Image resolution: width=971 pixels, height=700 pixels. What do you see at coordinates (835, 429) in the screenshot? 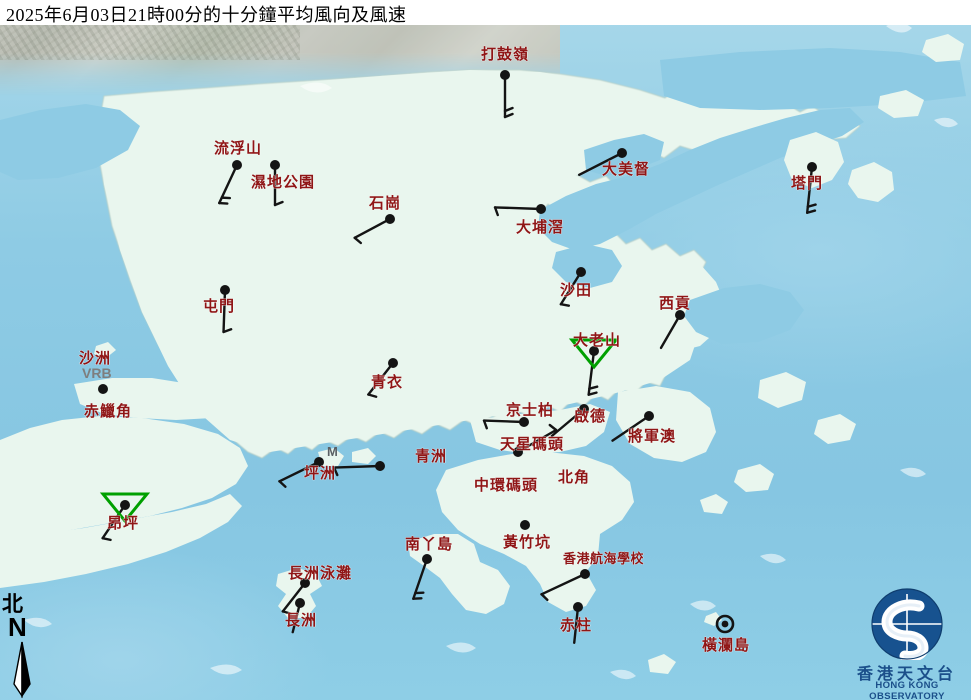
I see `island-east2` at bounding box center [835, 429].